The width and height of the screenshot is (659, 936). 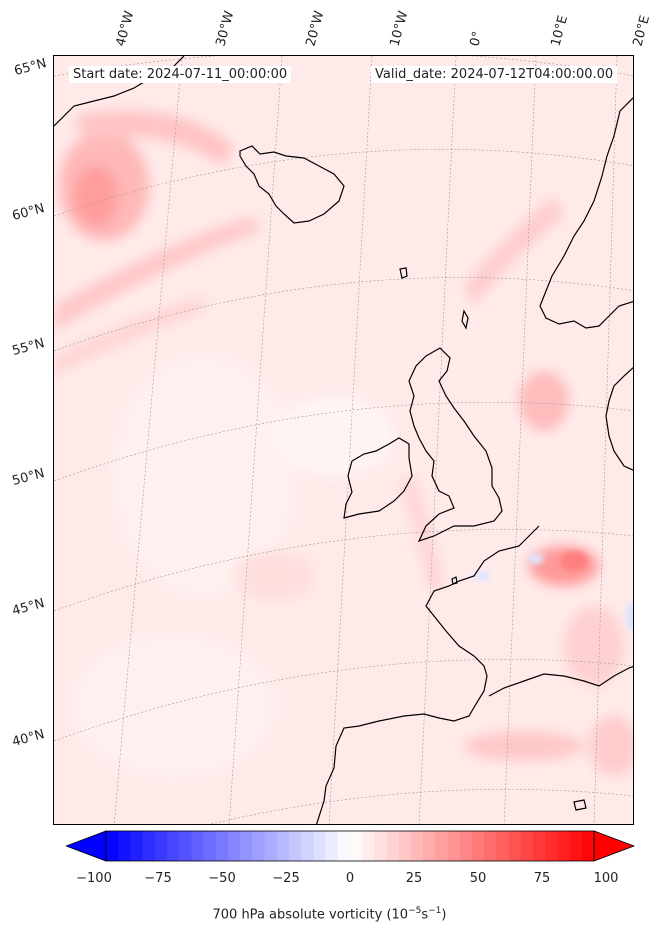 What do you see at coordinates (94, 878) in the screenshot?
I see `colorbar-tick-m100: −100` at bounding box center [94, 878].